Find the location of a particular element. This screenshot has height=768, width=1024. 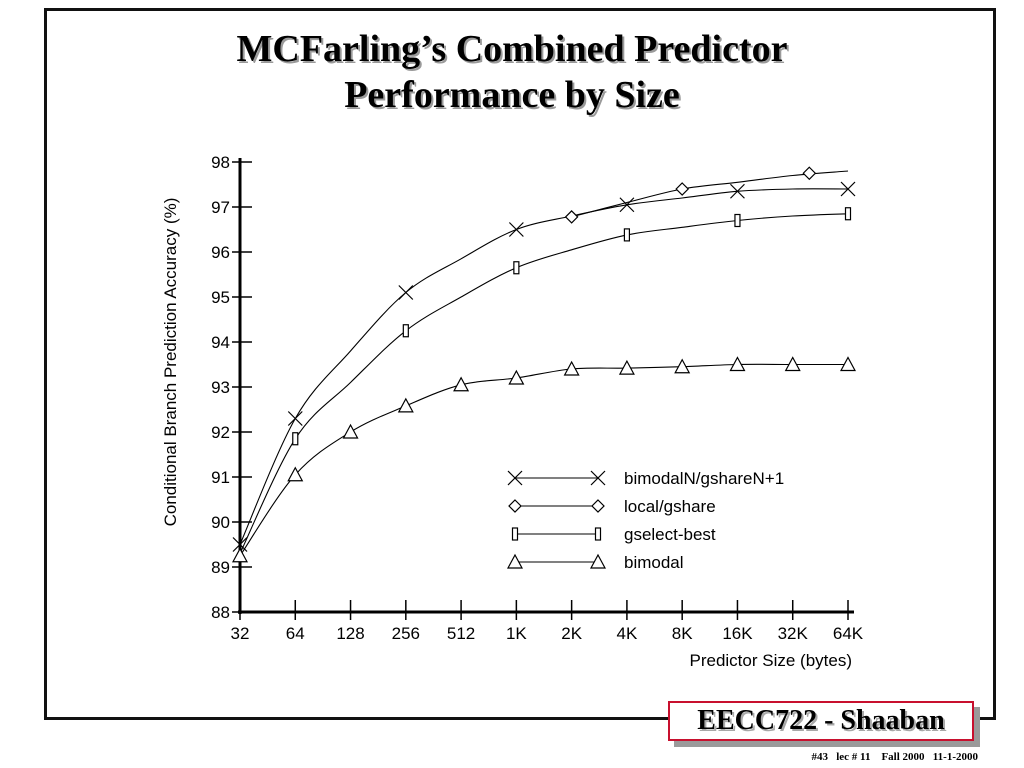

legend-label: local/gshare is located at coordinates (670, 506).